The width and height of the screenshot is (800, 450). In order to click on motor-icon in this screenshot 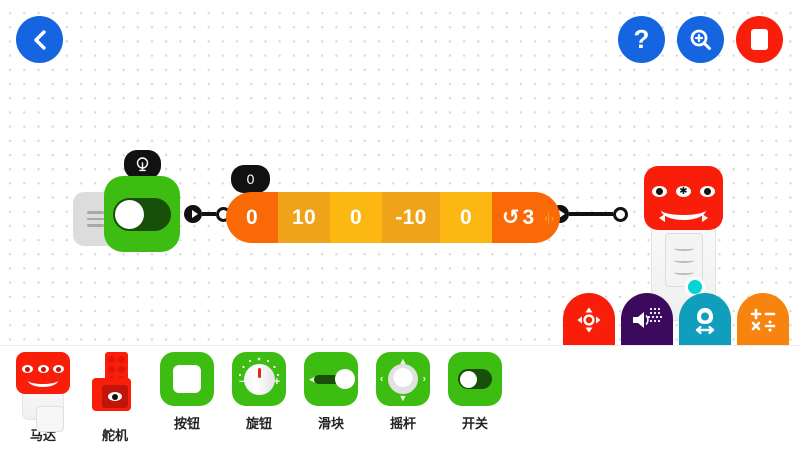, I will do `click(43, 392)`.